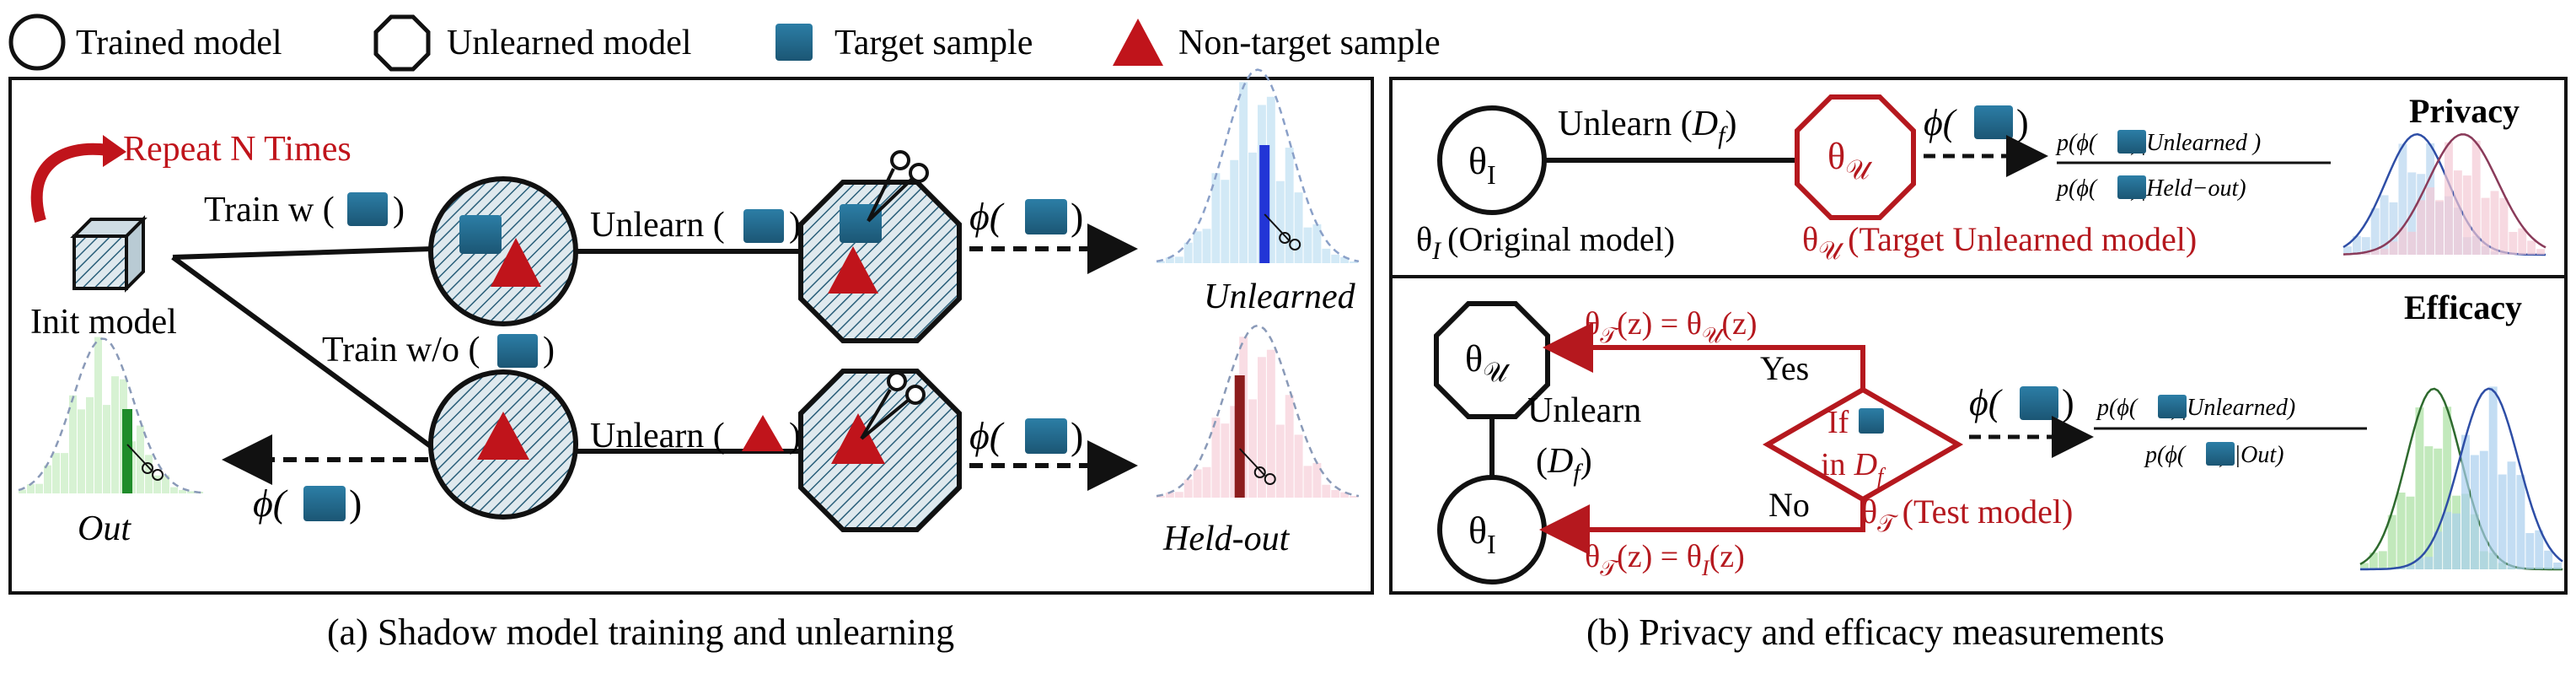 The width and height of the screenshot is (2576, 695). Describe the element at coordinates (2158, 143) in the screenshot. I see `privacy-ratio-num: p(ϕ()|Unlearned )` at that location.